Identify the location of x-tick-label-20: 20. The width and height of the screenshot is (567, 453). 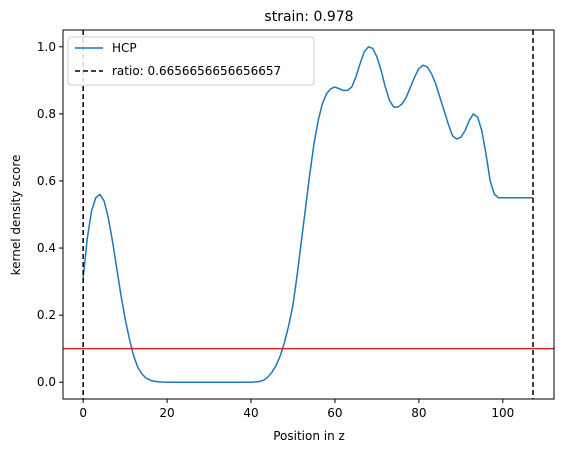
(166, 413).